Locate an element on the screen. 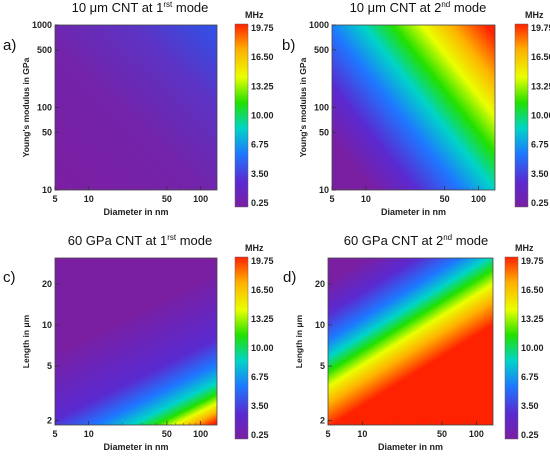 The width and height of the screenshot is (550, 460). panel-title: 60 GPa CNT at 2nd mode is located at coordinates (416, 240).